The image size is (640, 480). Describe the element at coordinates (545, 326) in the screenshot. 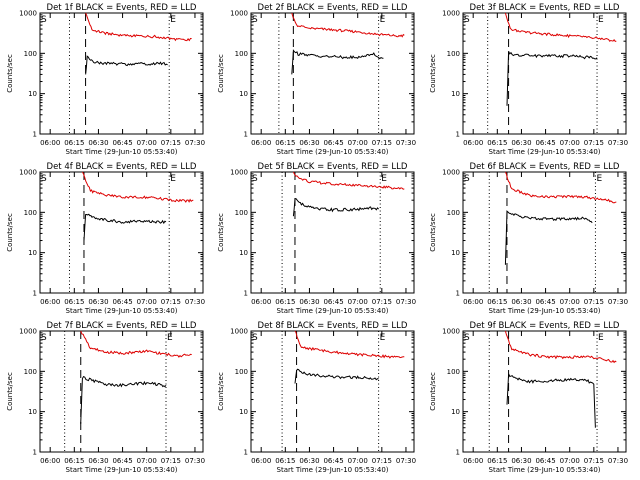

I see `panel-title: Det 9f BLACK = Events, RED = LLD` at that location.